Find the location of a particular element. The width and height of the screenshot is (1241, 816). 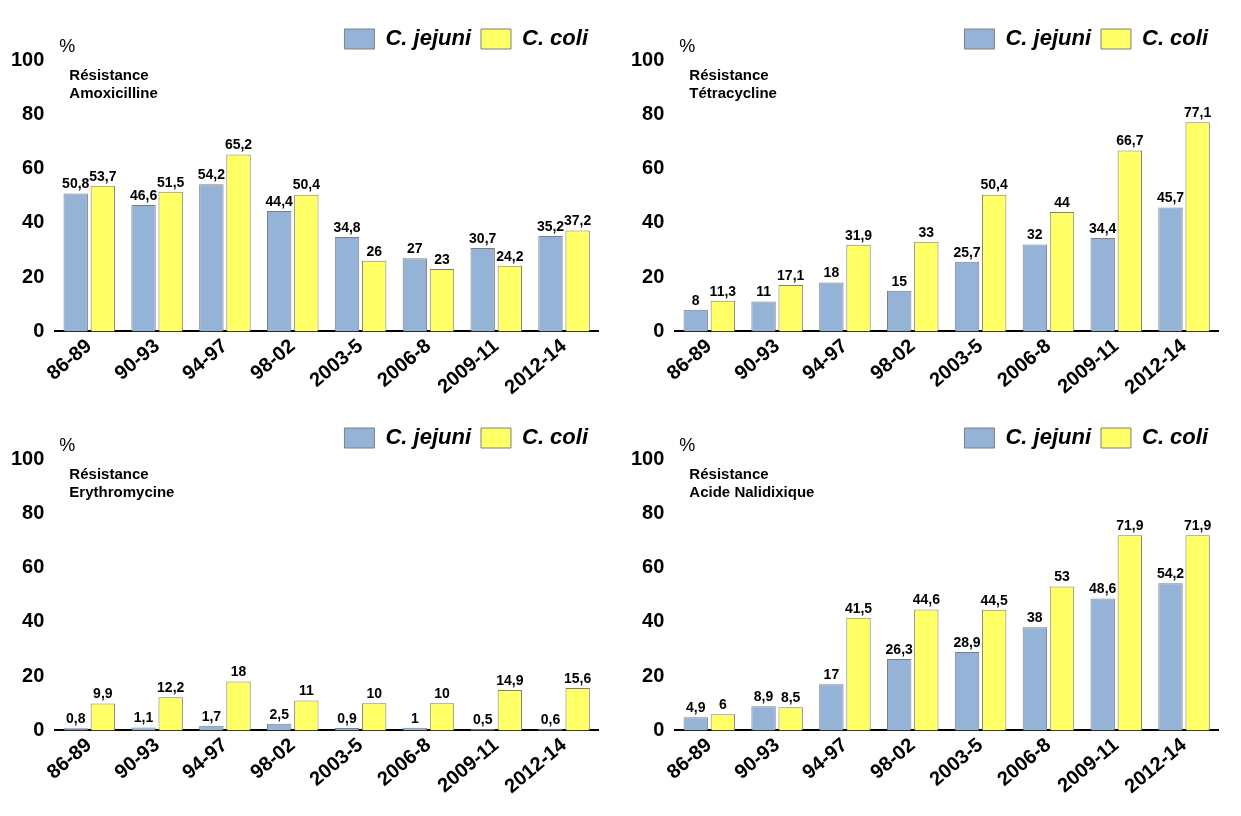

data-label: 33 is located at coordinates (926, 231).